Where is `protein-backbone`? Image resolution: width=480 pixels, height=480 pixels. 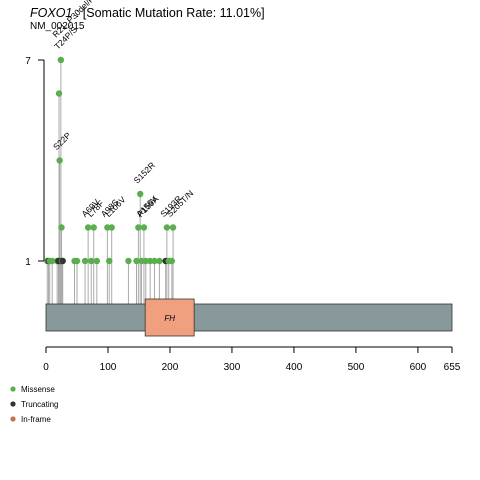 protein-backbone is located at coordinates (249, 317).